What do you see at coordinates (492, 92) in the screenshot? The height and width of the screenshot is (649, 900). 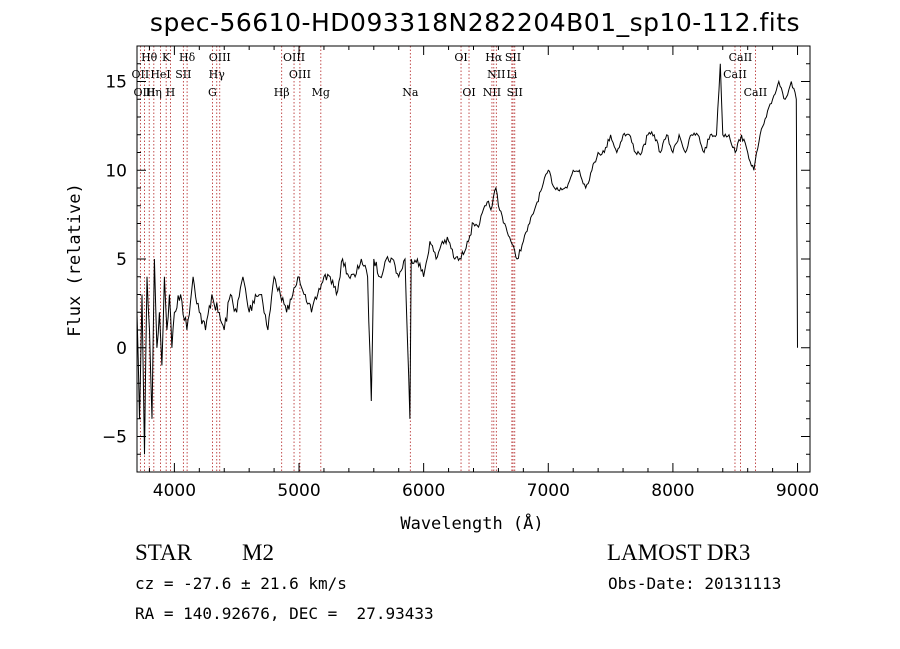 I see `line-label-25: NII` at bounding box center [492, 92].